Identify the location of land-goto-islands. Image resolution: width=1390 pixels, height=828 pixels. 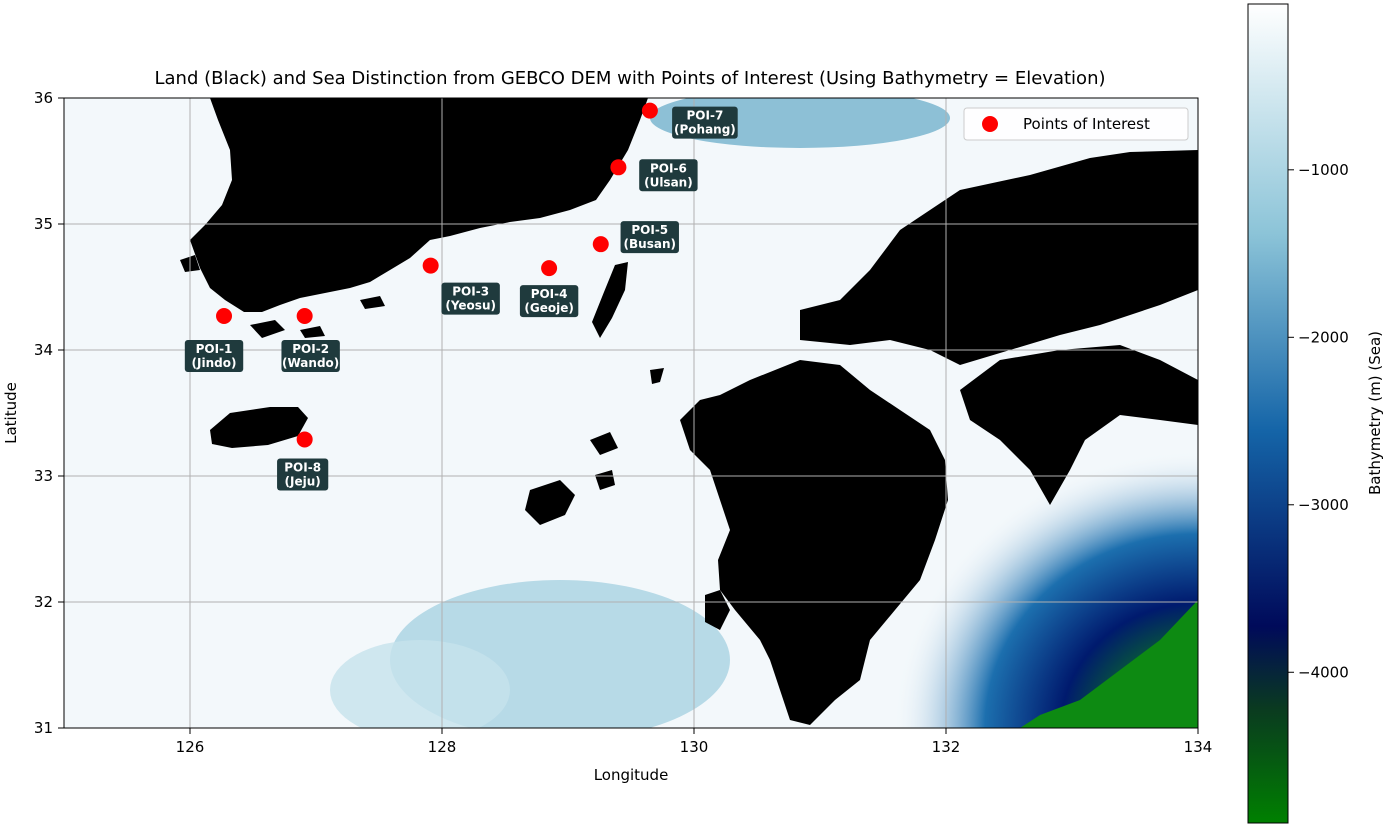
(571, 478).